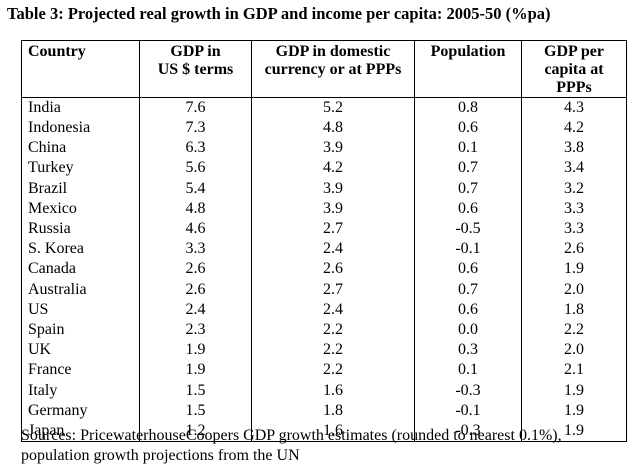 The width and height of the screenshot is (635, 475). Describe the element at coordinates (80, 350) in the screenshot. I see `cell-country: UK` at that location.